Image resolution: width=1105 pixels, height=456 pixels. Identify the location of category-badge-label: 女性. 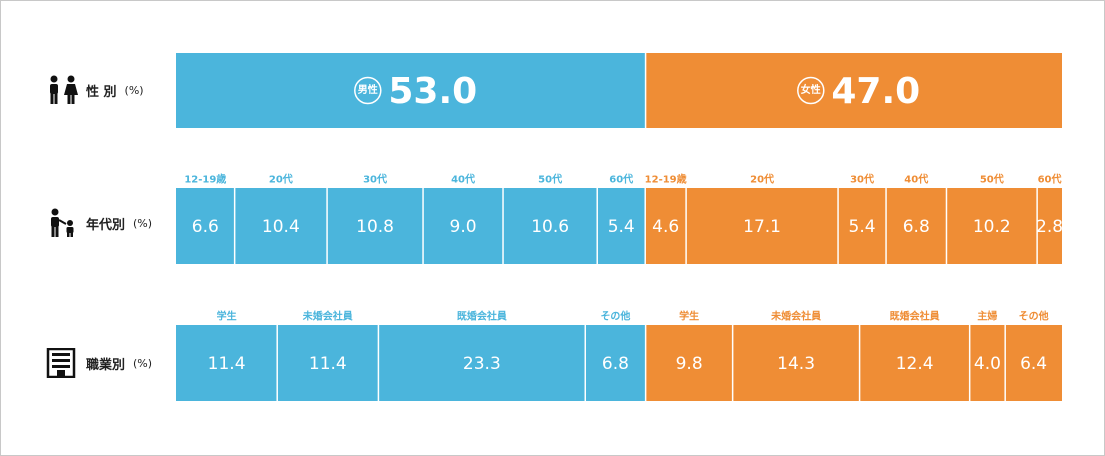
(811, 89).